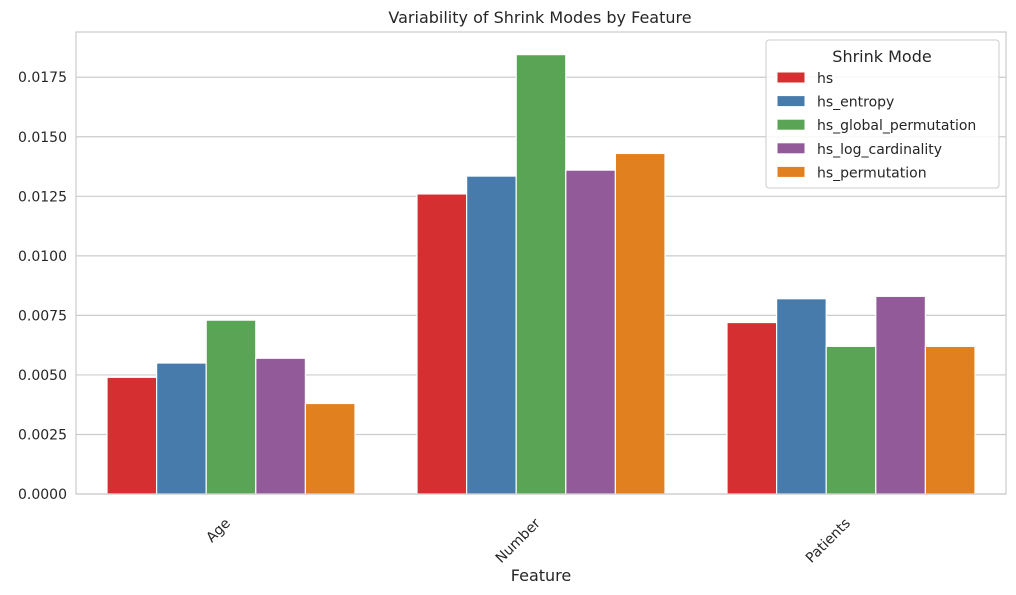 The width and height of the screenshot is (1016, 595). Describe the element at coordinates (491, 335) in the screenshot. I see `bar-hs_entropy-number` at that location.